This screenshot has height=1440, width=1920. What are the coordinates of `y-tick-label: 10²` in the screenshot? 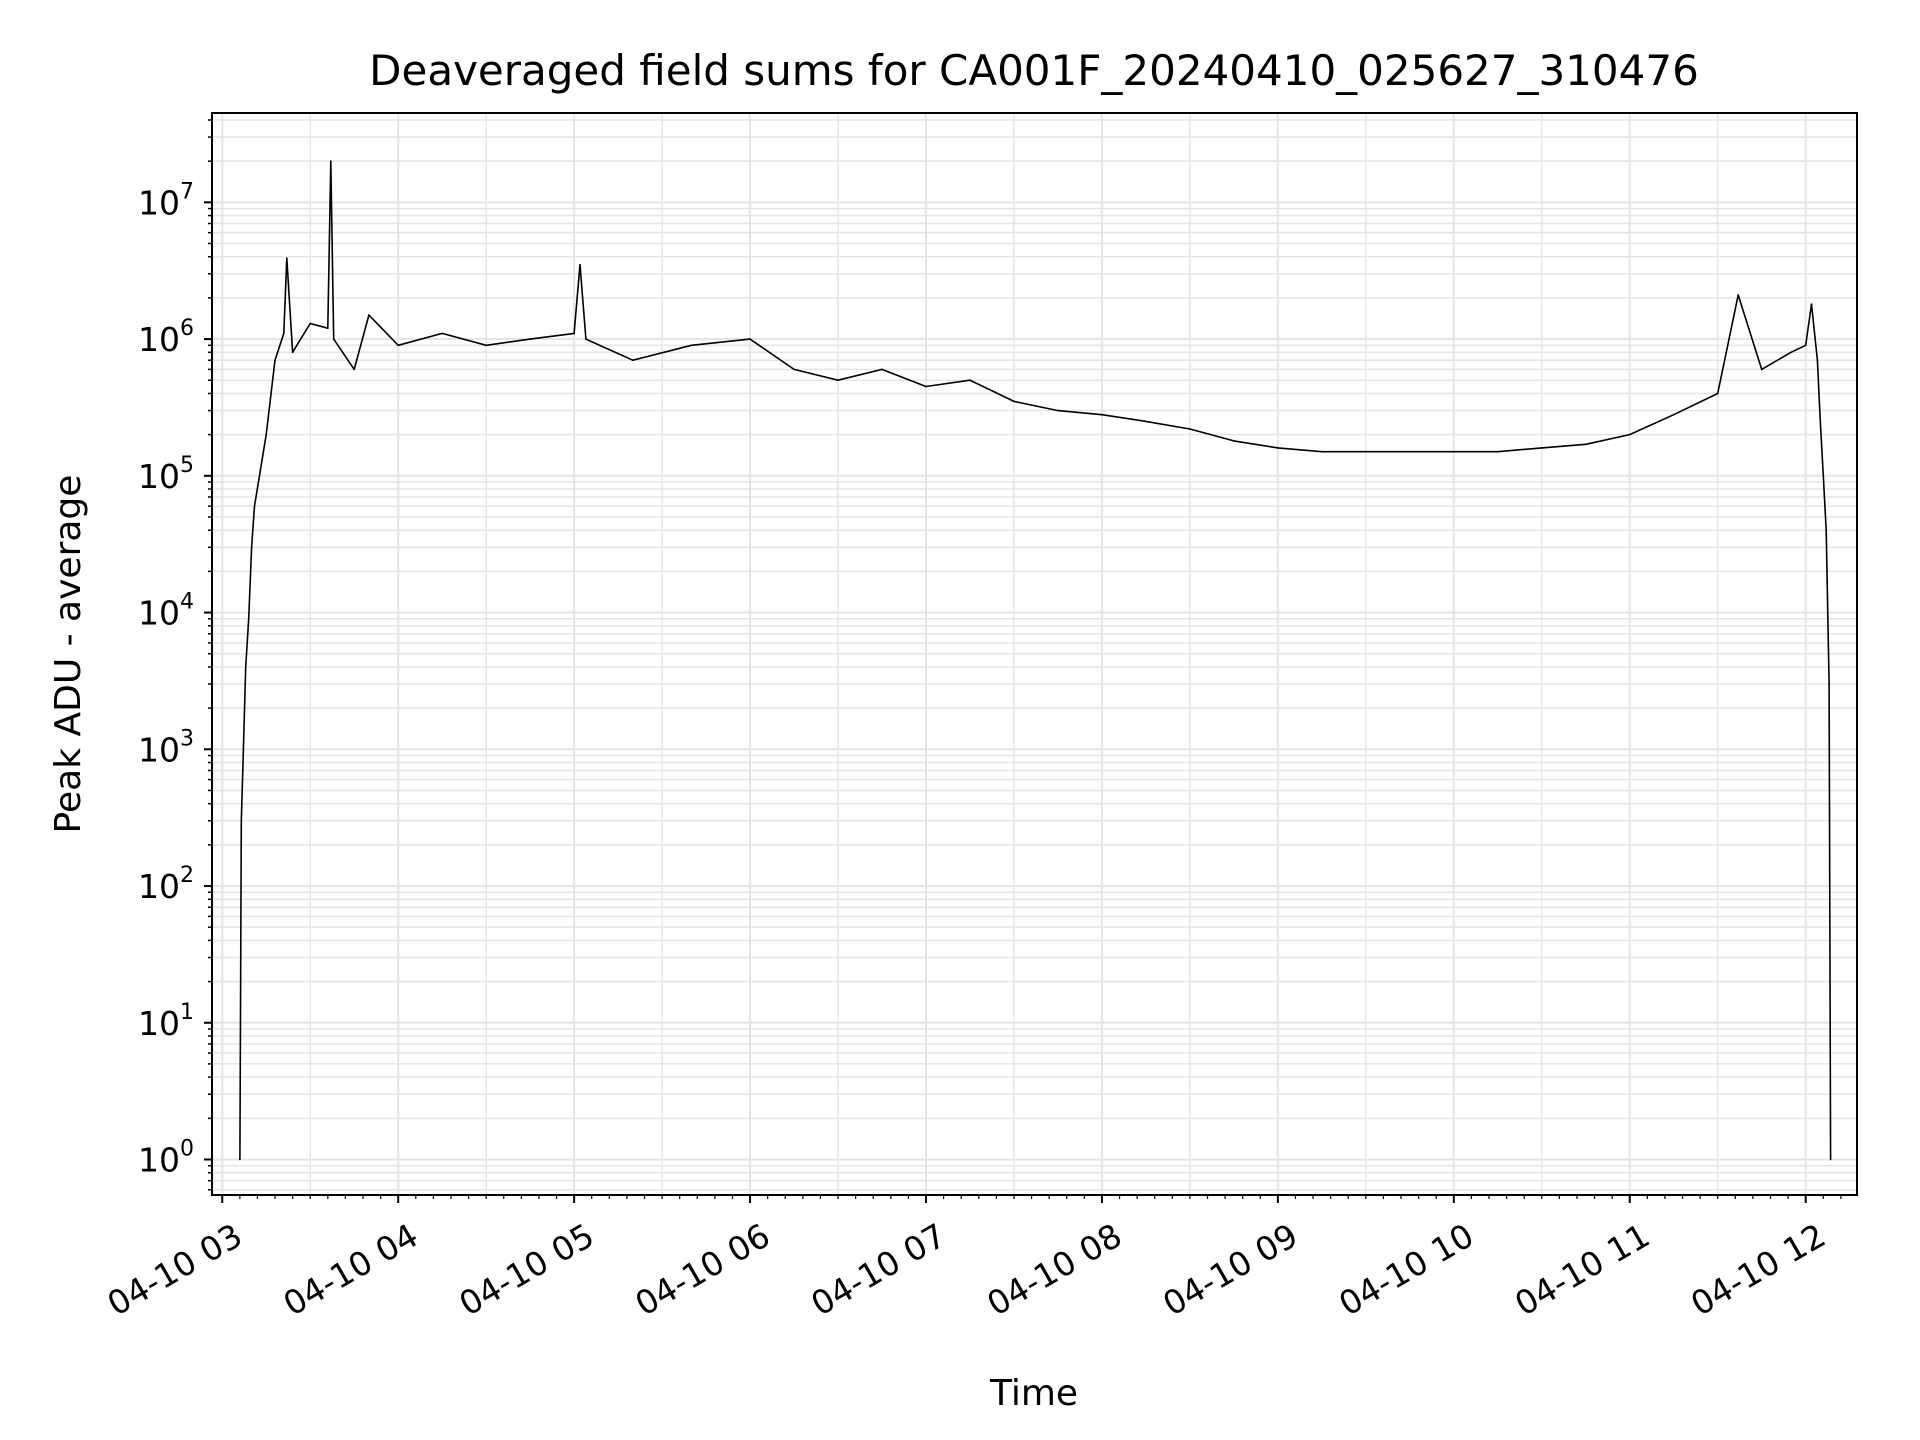 It's located at (166, 884).